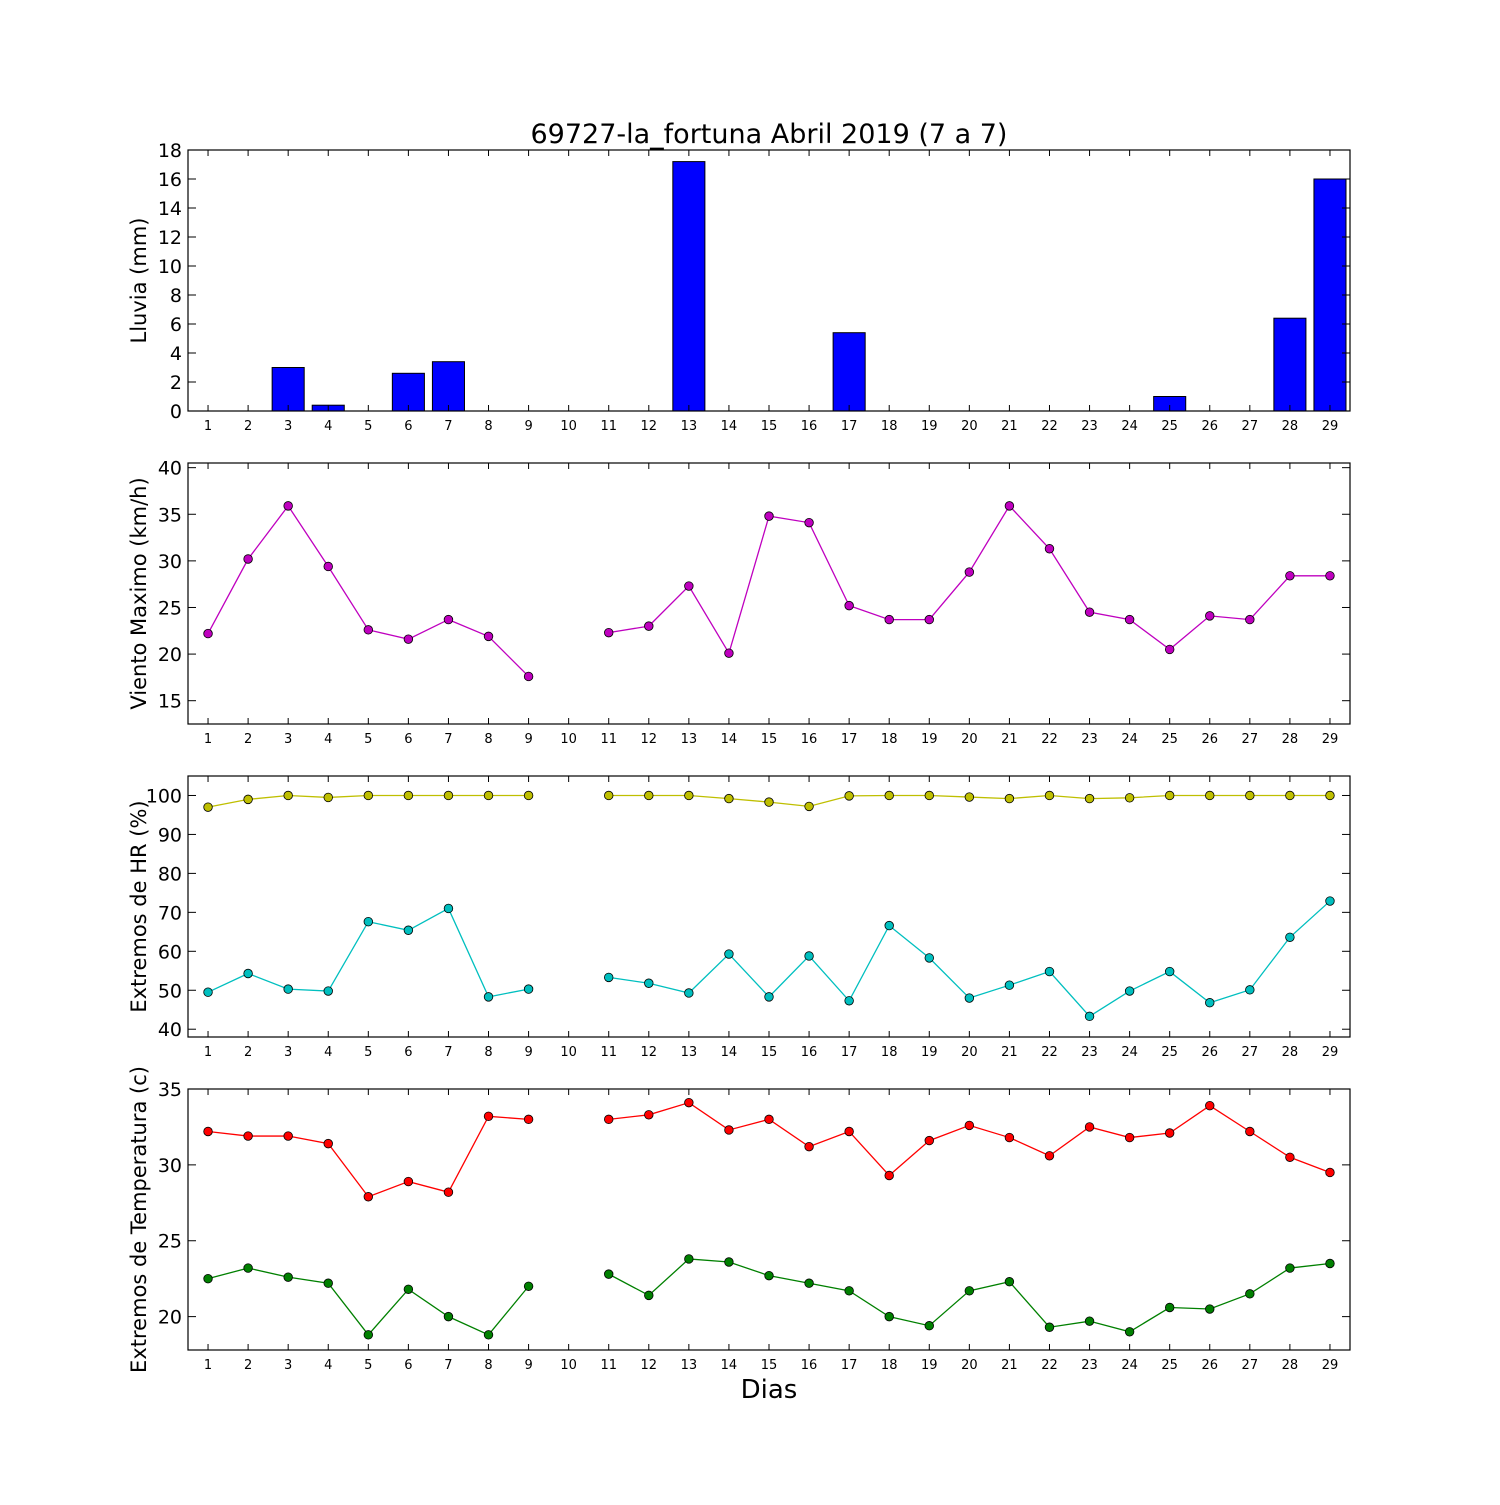 The height and width of the screenshot is (1505, 1500). I want to click on humidity-y-tick-label-80: 80, so click(170, 874).